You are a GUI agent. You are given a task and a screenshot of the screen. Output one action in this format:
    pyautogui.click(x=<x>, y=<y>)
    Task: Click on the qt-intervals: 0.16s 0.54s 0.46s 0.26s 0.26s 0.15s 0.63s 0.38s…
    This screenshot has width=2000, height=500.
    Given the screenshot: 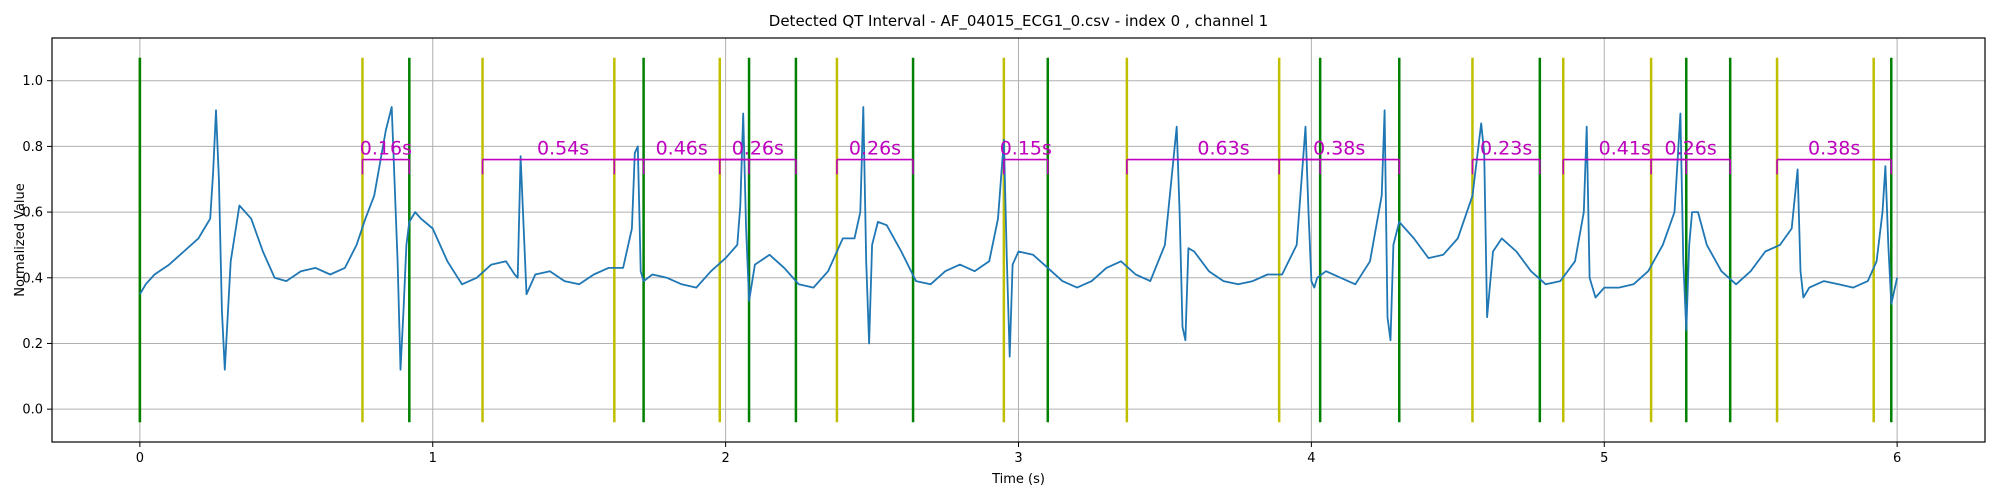 What is the action you would take?
    pyautogui.click(x=1126, y=156)
    